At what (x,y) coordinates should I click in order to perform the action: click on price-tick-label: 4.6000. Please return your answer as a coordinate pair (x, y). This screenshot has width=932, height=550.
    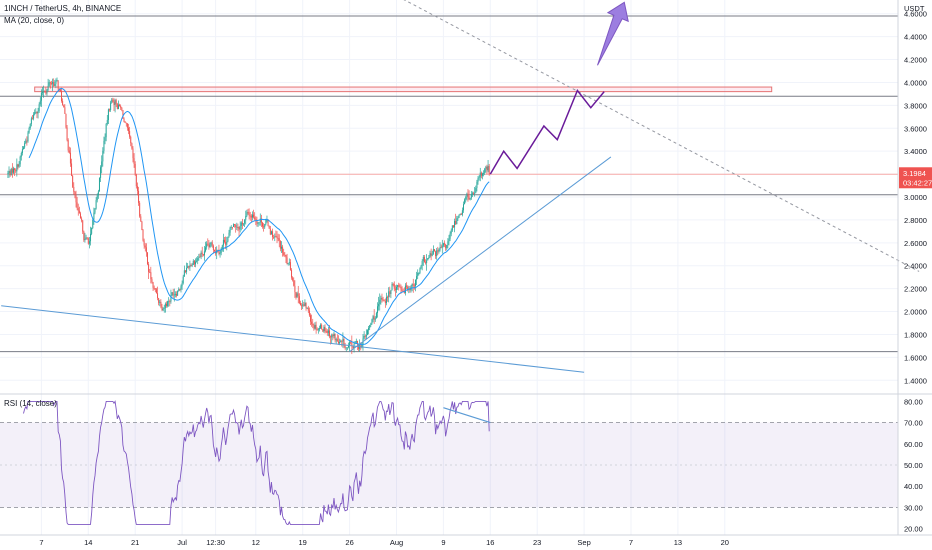
    Looking at the image, I should click on (915, 14).